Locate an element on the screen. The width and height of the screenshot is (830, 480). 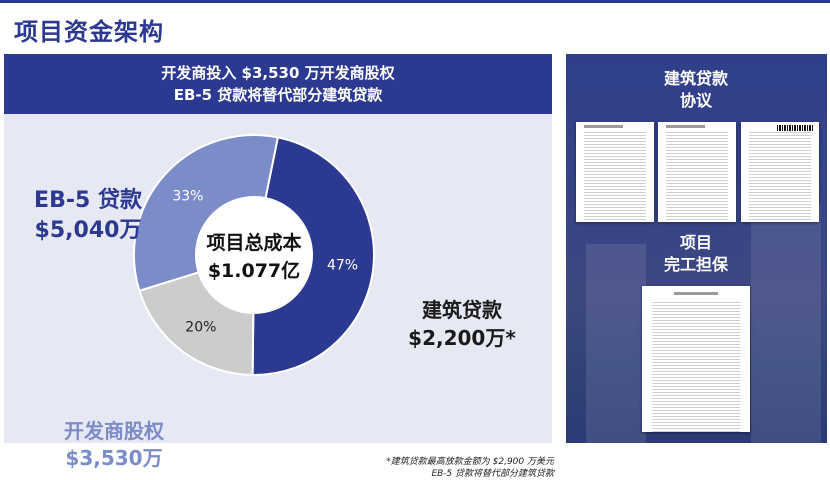
capital-structure-donut-chart: 47% 20% 33% 项目总成本 $1.077亿 is located at coordinates (254, 255).